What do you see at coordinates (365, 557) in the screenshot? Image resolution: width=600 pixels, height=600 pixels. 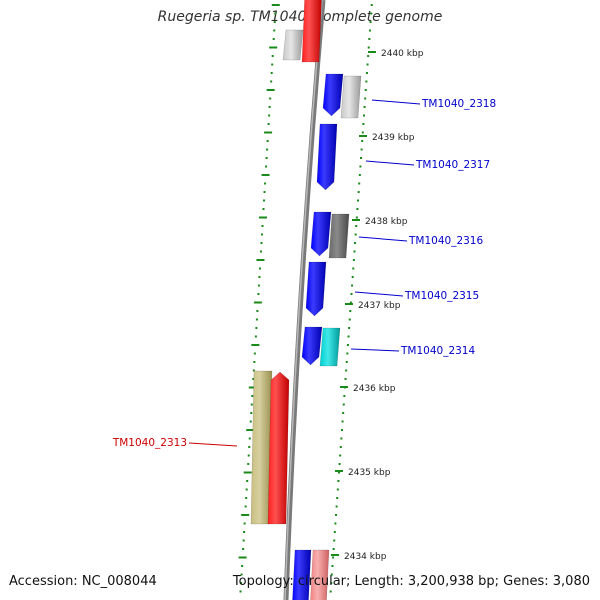 I see `scale-tick-label: 2434 kbp` at bounding box center [365, 557].